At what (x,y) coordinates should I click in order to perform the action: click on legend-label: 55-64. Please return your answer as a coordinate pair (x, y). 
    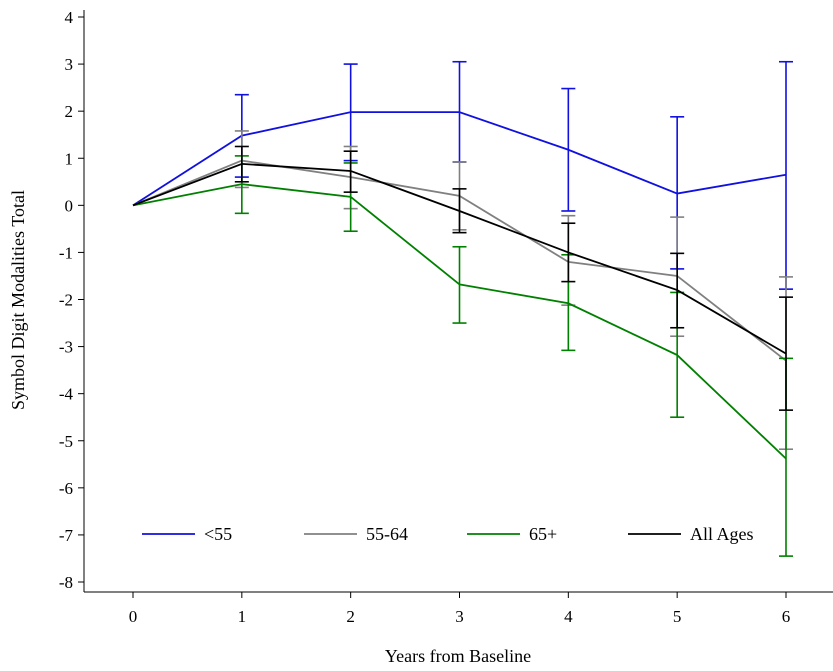
    Looking at the image, I should click on (387, 534).